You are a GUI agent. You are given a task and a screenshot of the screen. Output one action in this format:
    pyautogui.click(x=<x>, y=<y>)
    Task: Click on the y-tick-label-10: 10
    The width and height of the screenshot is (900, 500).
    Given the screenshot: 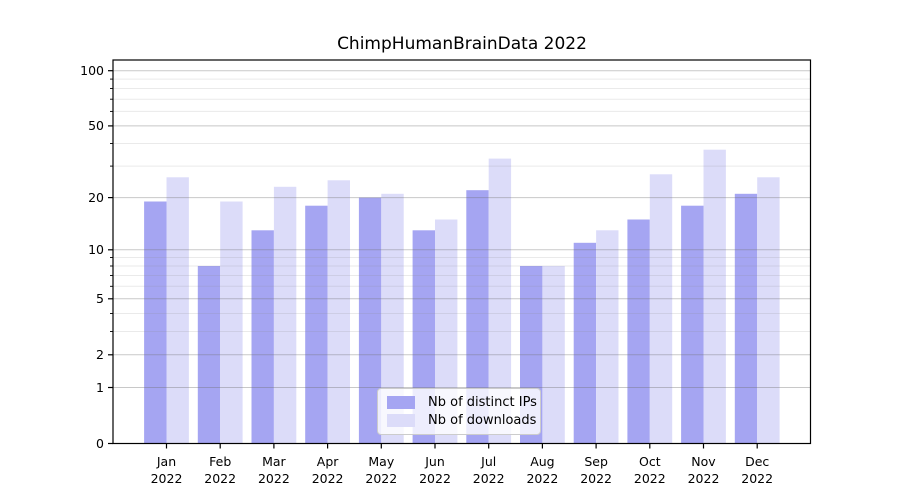 What is the action you would take?
    pyautogui.click(x=96, y=249)
    